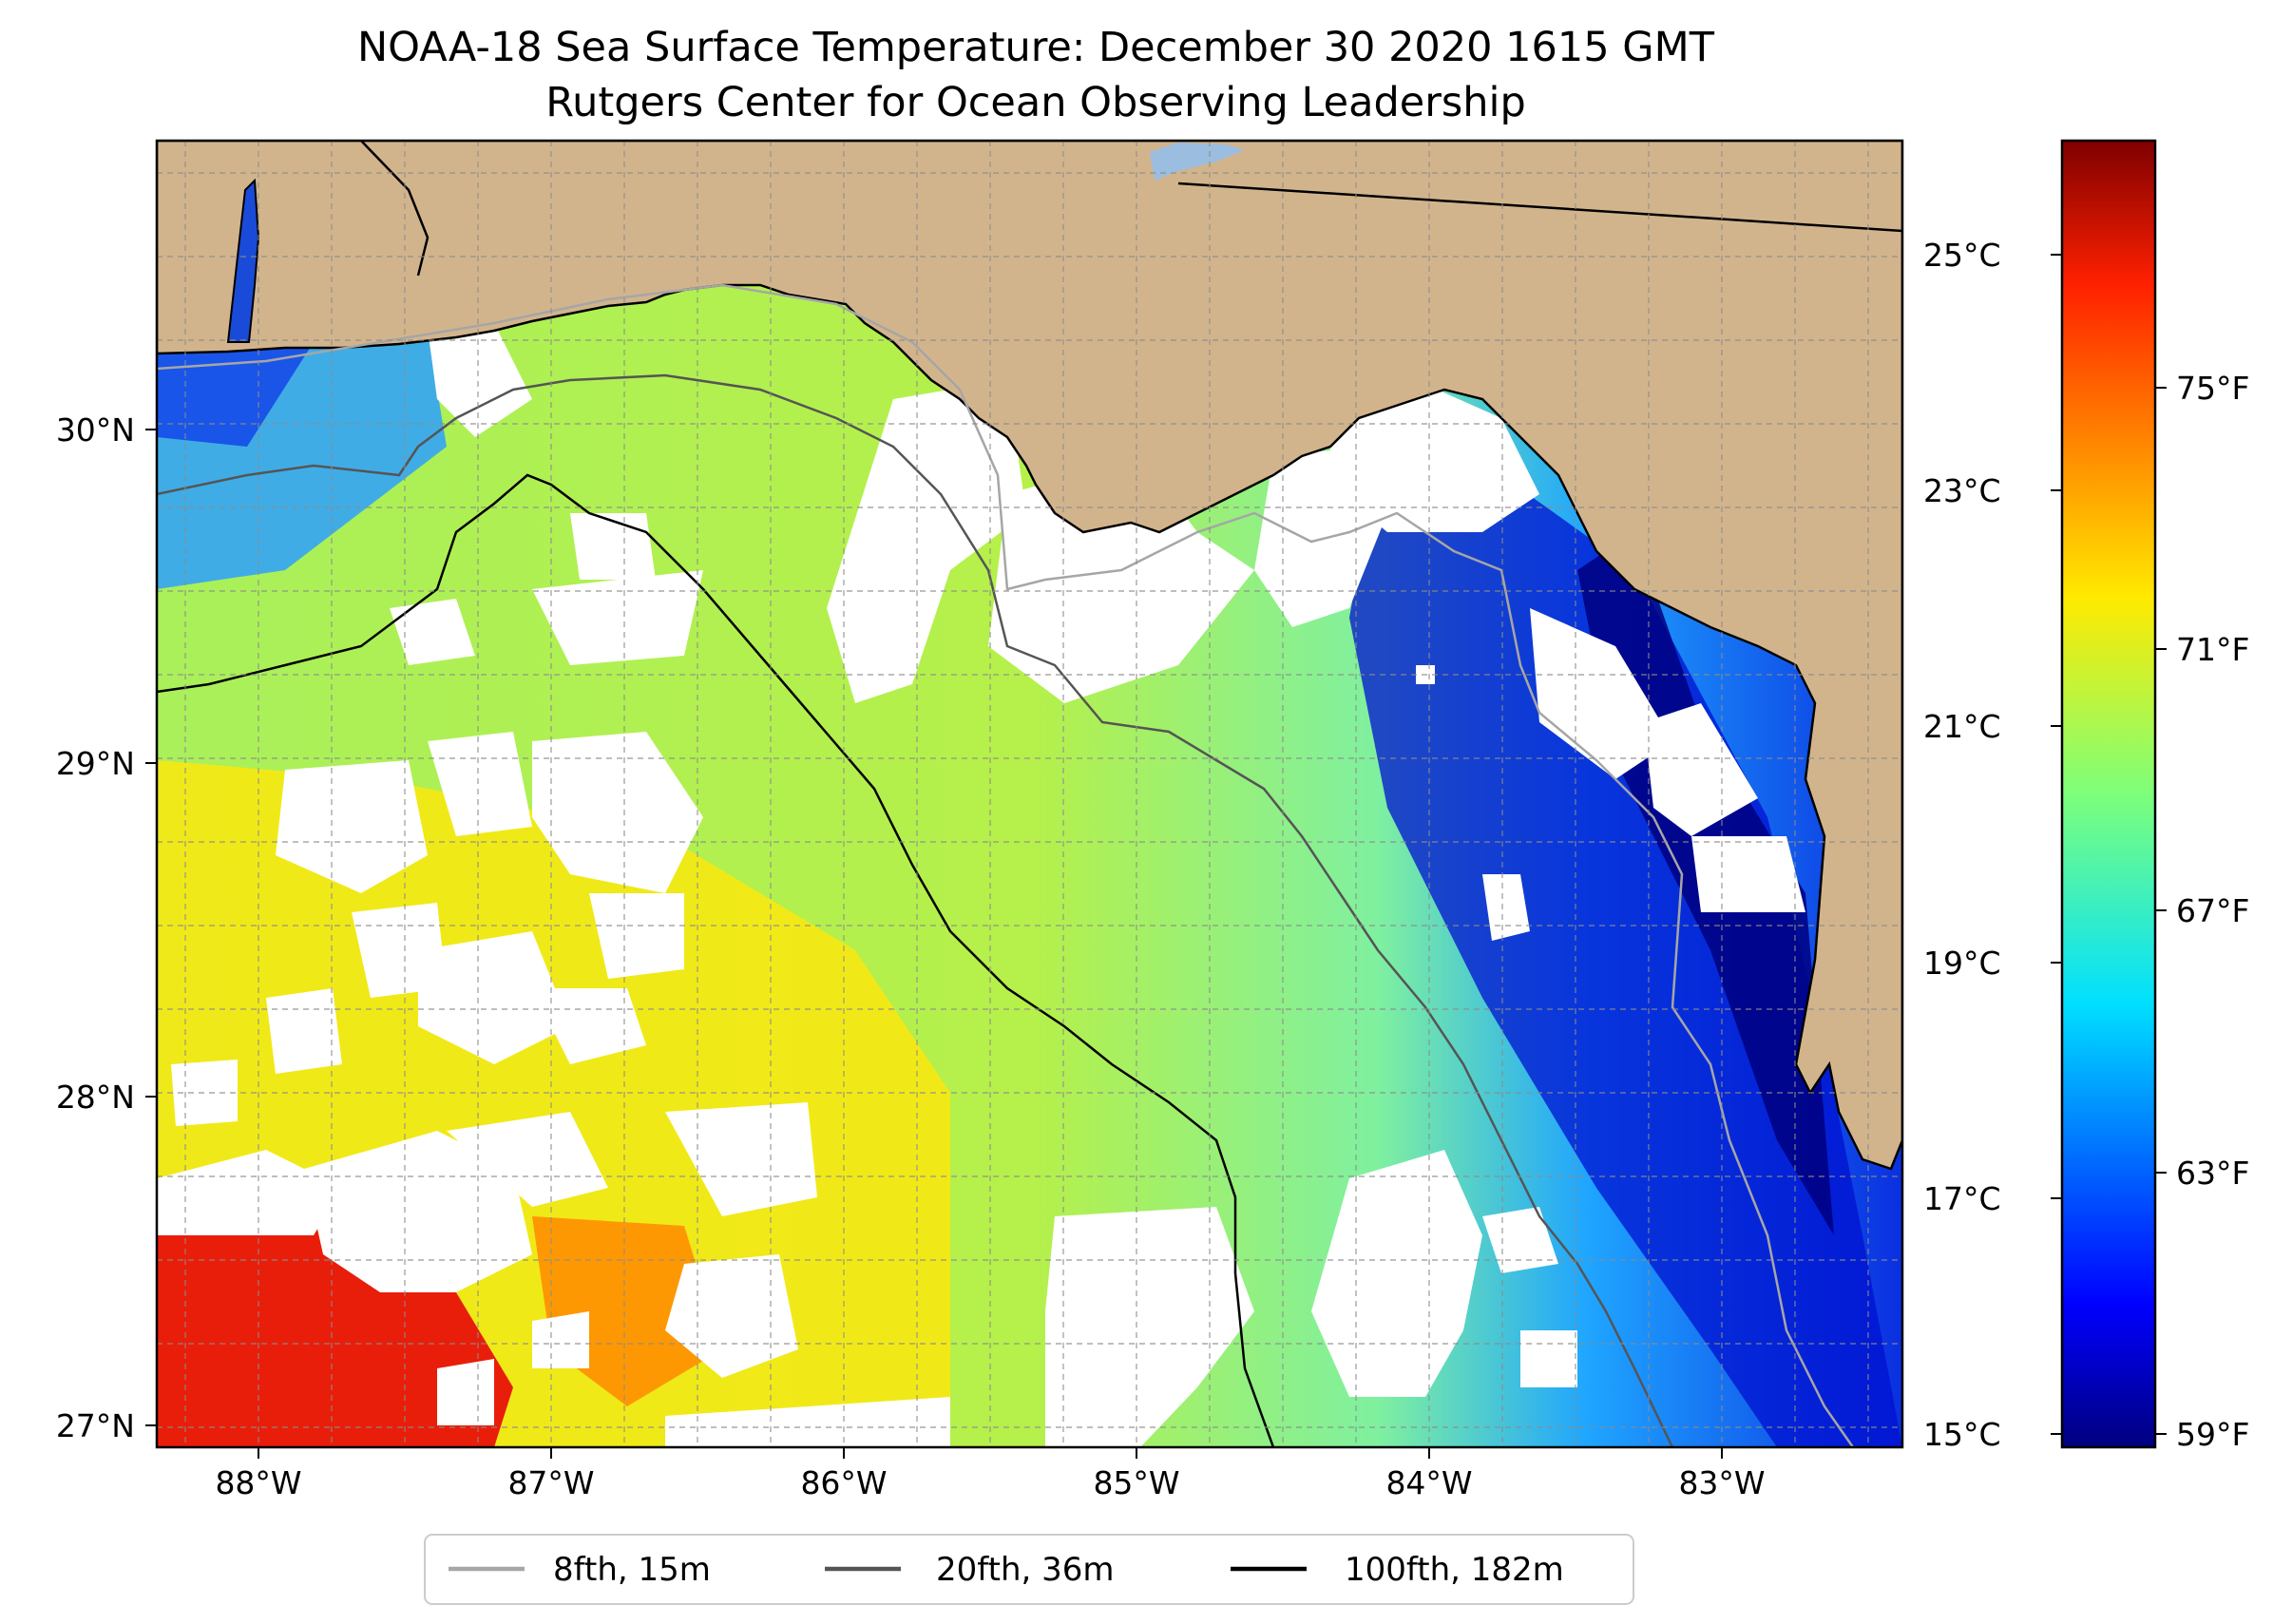  What do you see at coordinates (1962, 726) in the screenshot?
I see `colorbar-c-21: 21°C` at bounding box center [1962, 726].